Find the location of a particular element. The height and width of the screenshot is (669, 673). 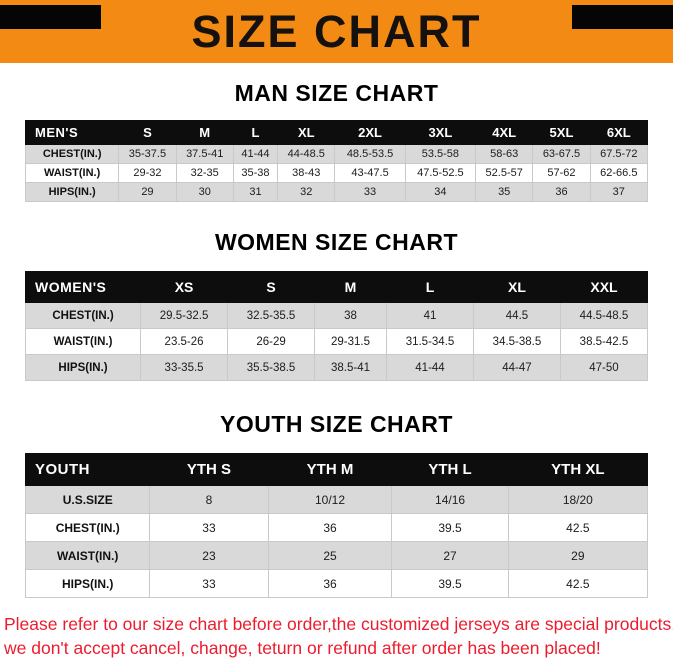

table-cell: 38 is located at coordinates (350, 315).